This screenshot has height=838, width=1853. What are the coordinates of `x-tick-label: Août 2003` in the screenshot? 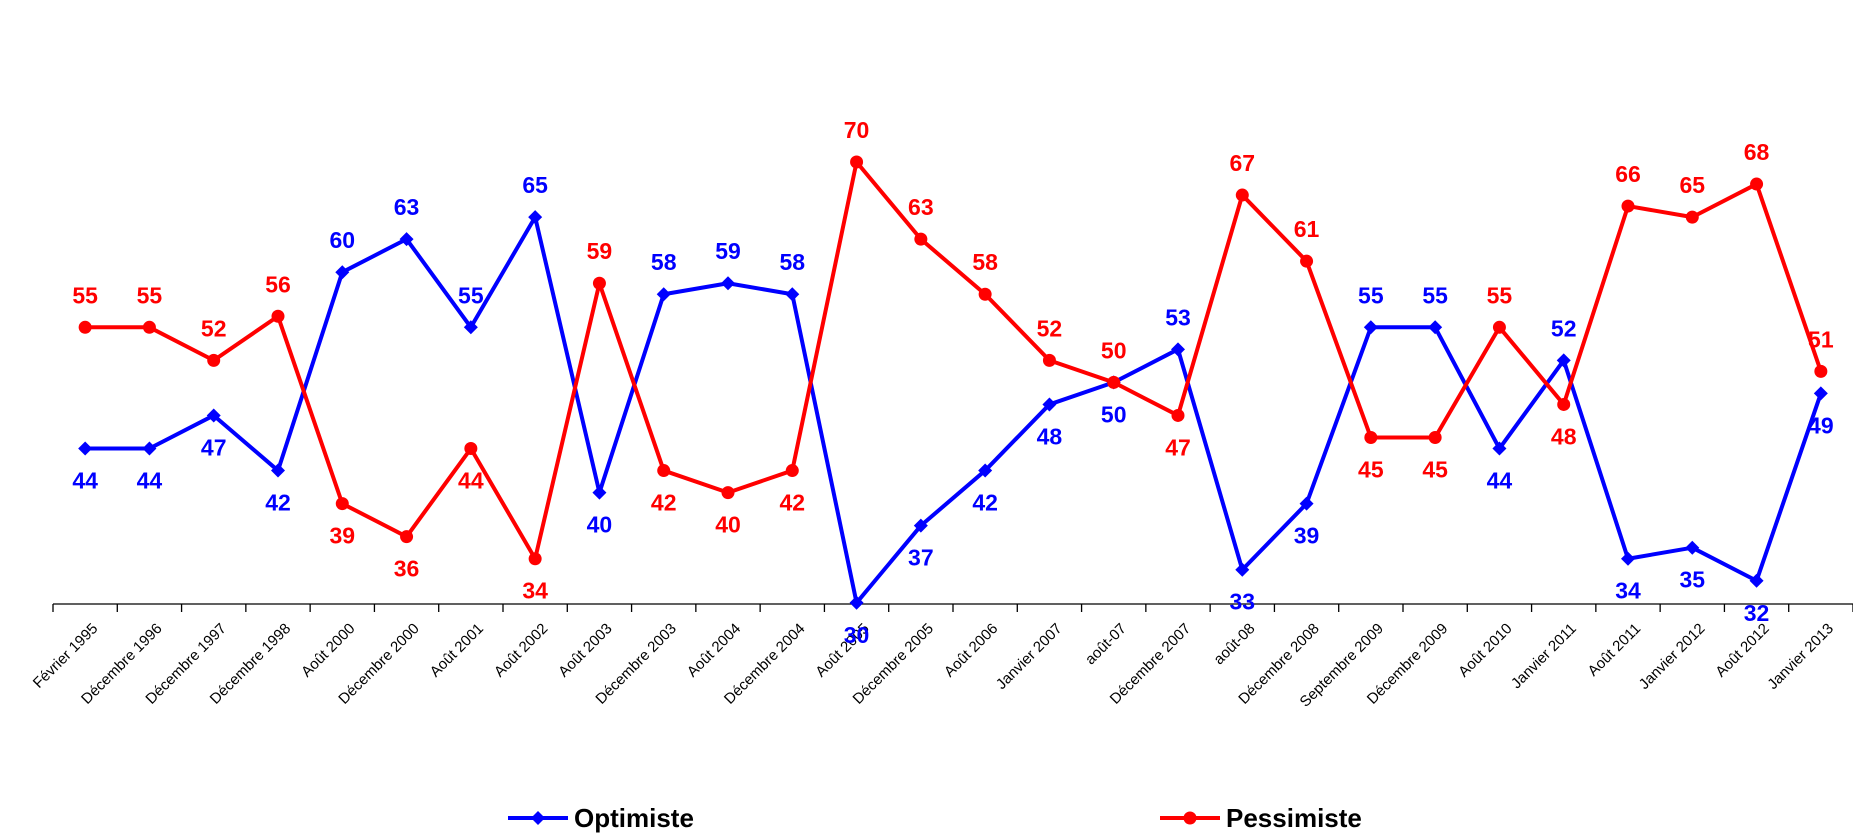 It's located at (585, 650).